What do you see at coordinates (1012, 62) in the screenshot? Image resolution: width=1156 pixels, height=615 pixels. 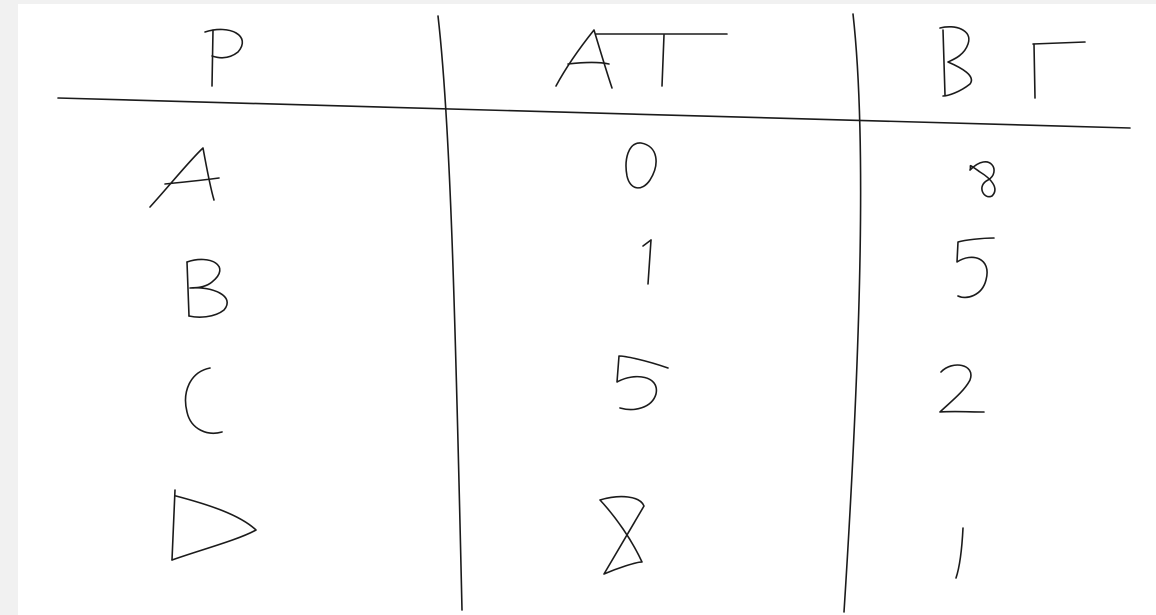 I see `header-cell-bt` at bounding box center [1012, 62].